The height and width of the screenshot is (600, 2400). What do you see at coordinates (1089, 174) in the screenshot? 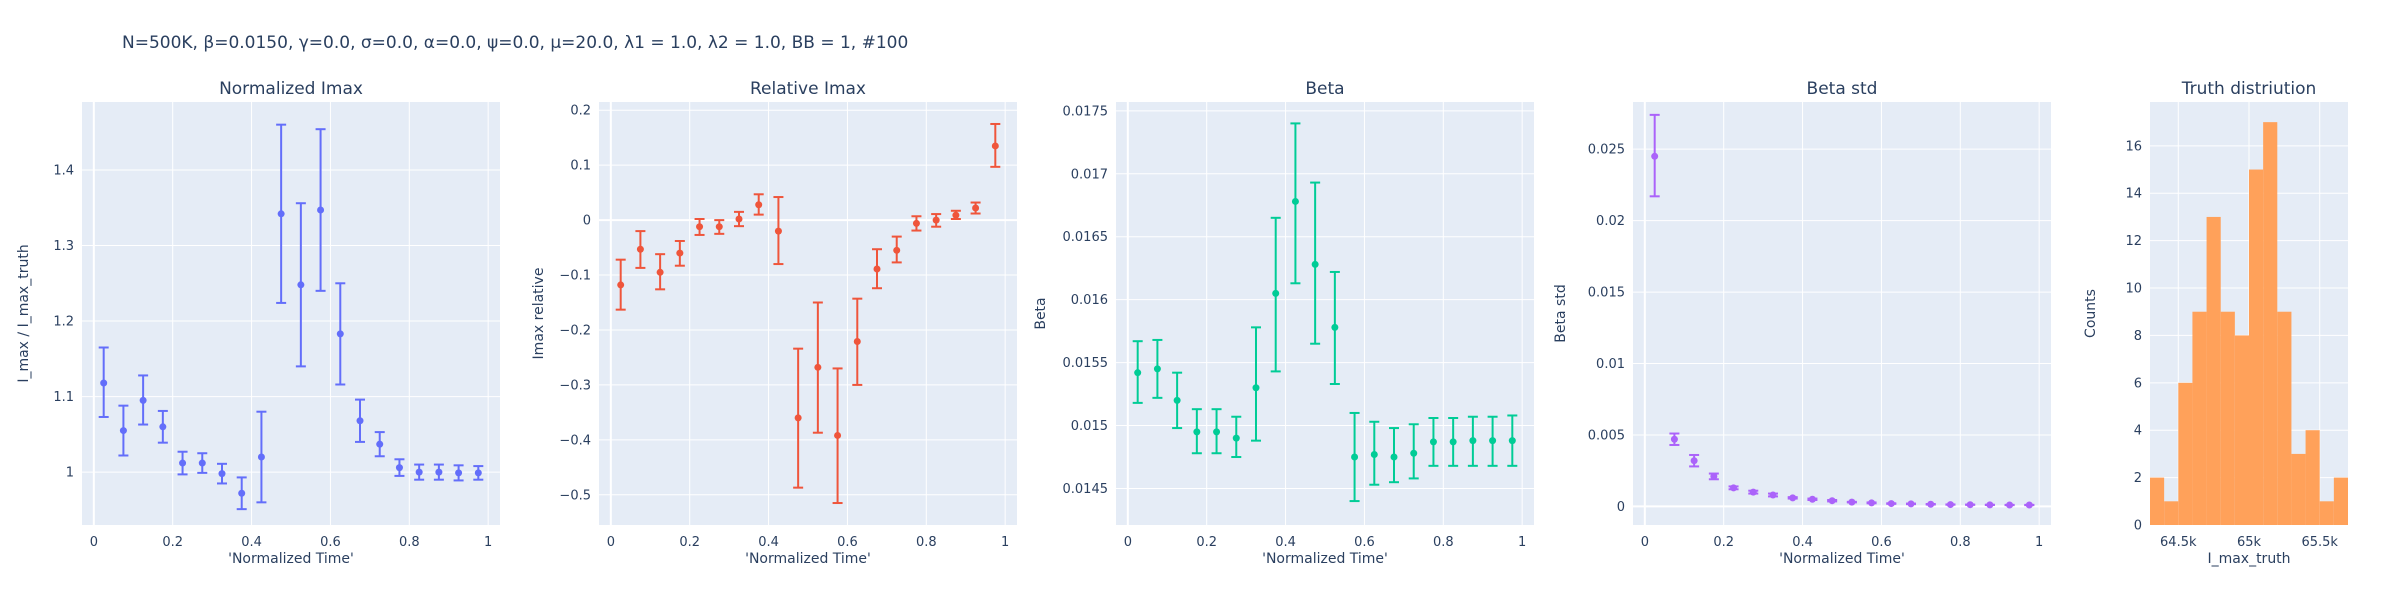
I see `y-tick-label: 0.017` at bounding box center [1089, 174].